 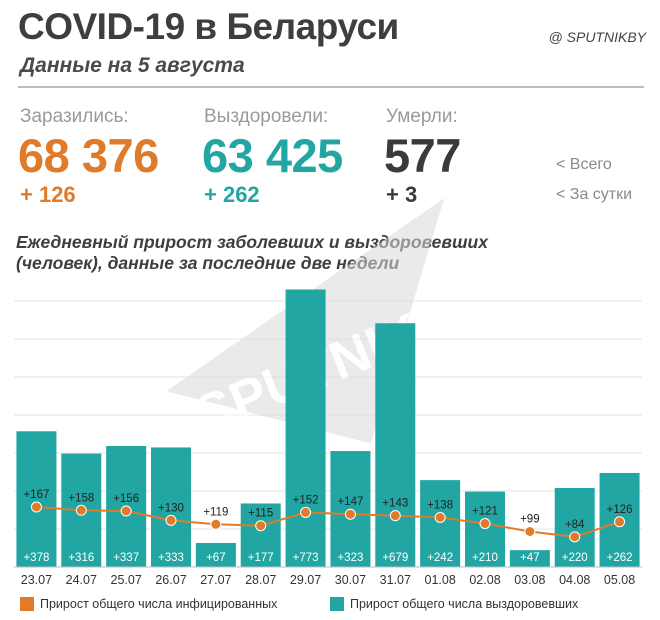 I want to click on died-delta: + 3, so click(x=402, y=194).